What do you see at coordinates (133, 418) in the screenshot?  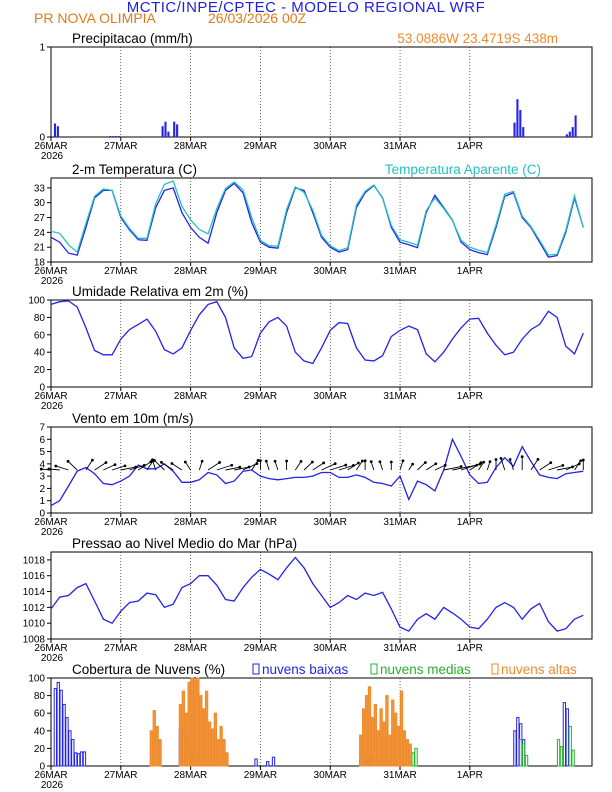 I see `panel-title: Vento em 10m (m/s)` at bounding box center [133, 418].